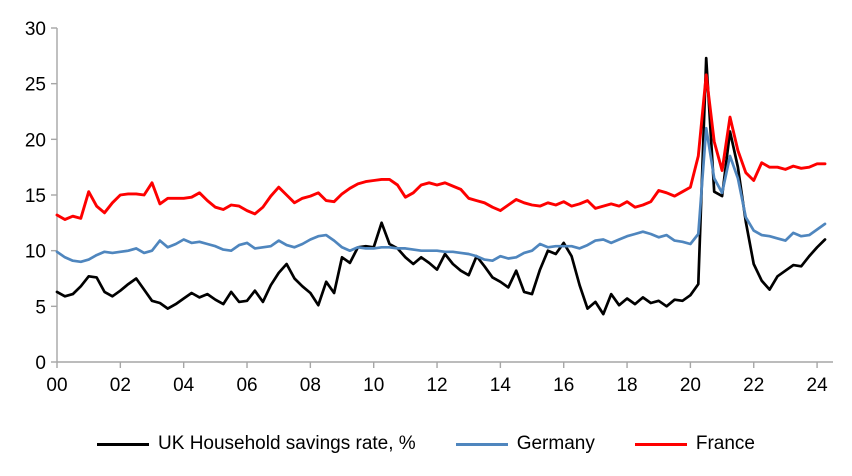  What do you see at coordinates (40, 307) in the screenshot?
I see `y-tick-label: 5` at bounding box center [40, 307].